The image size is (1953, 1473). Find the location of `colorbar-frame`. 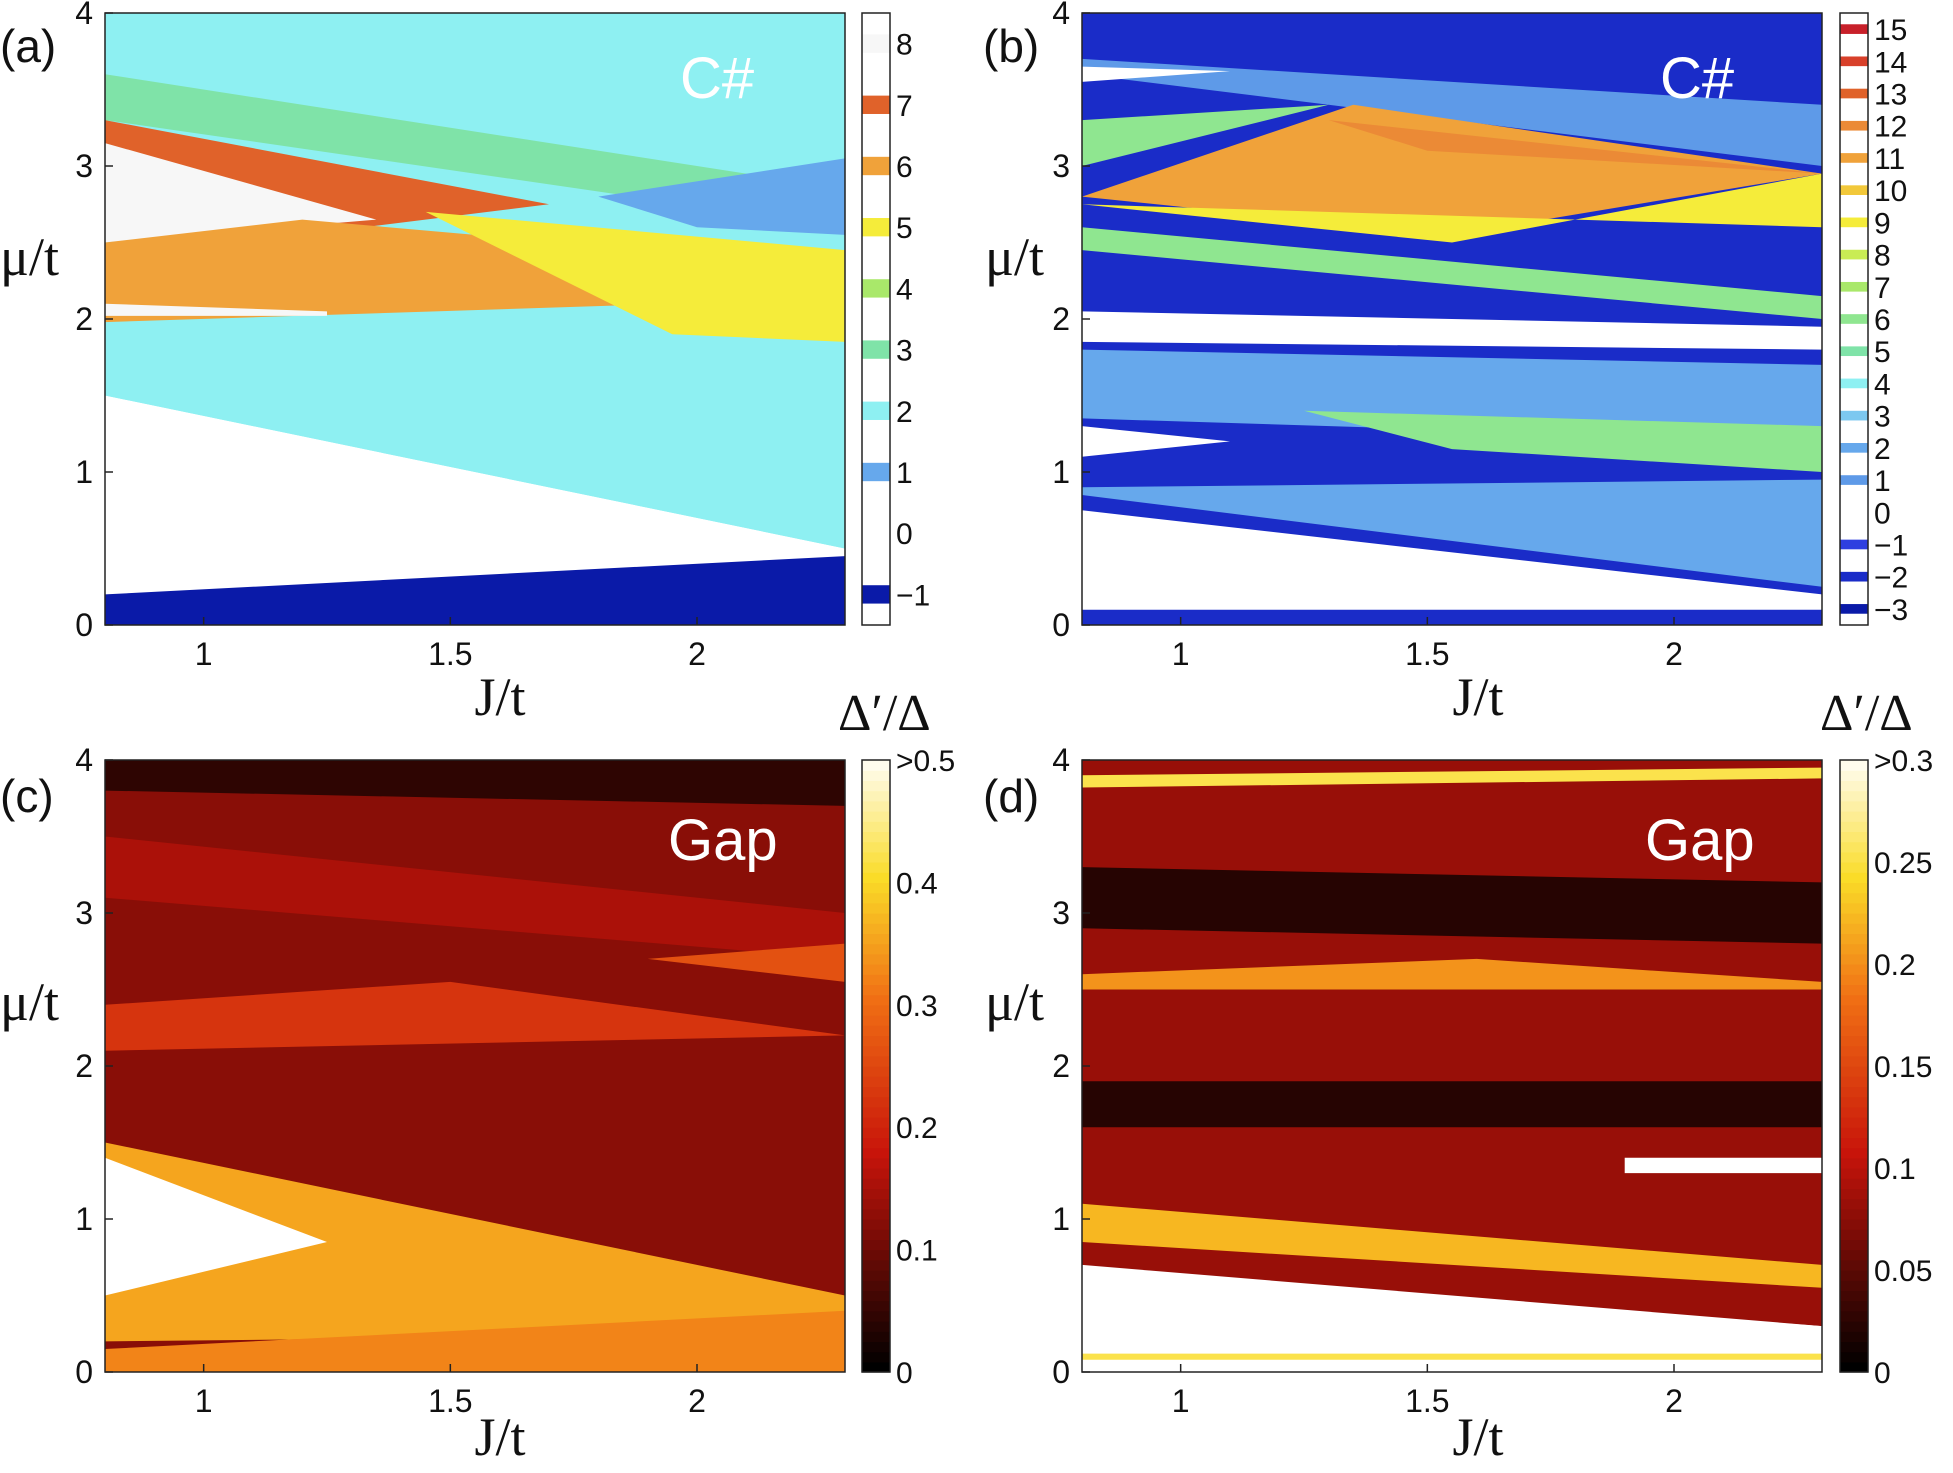

colorbar-frame is located at coordinates (876, 1066).